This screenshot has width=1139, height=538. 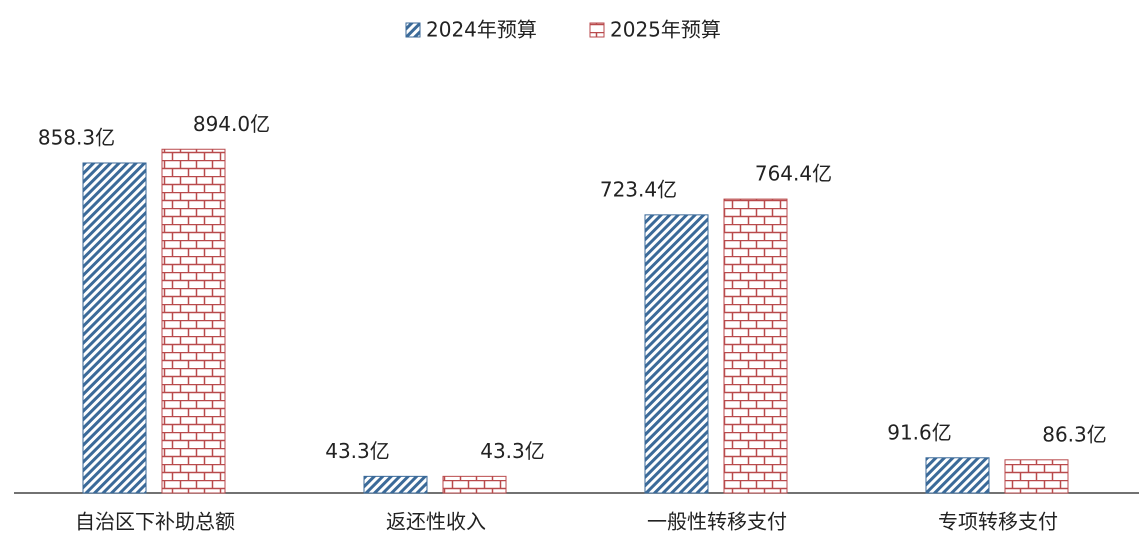 What do you see at coordinates (717, 522) in the screenshot?
I see `x-tick-label: 一般性转移支付` at bounding box center [717, 522].